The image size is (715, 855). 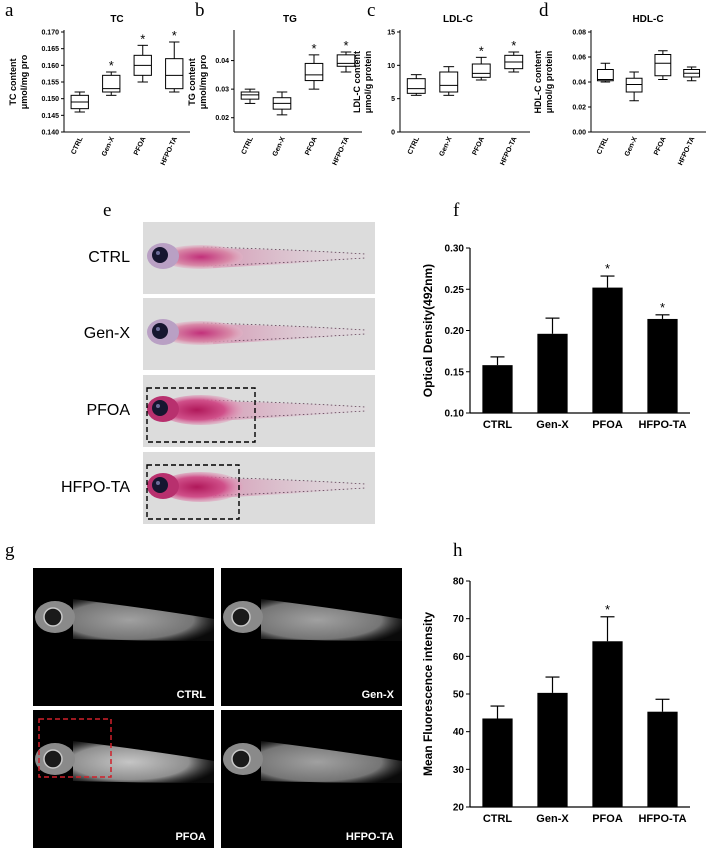 I want to click on panel-letter-e: e, so click(x=107, y=210).